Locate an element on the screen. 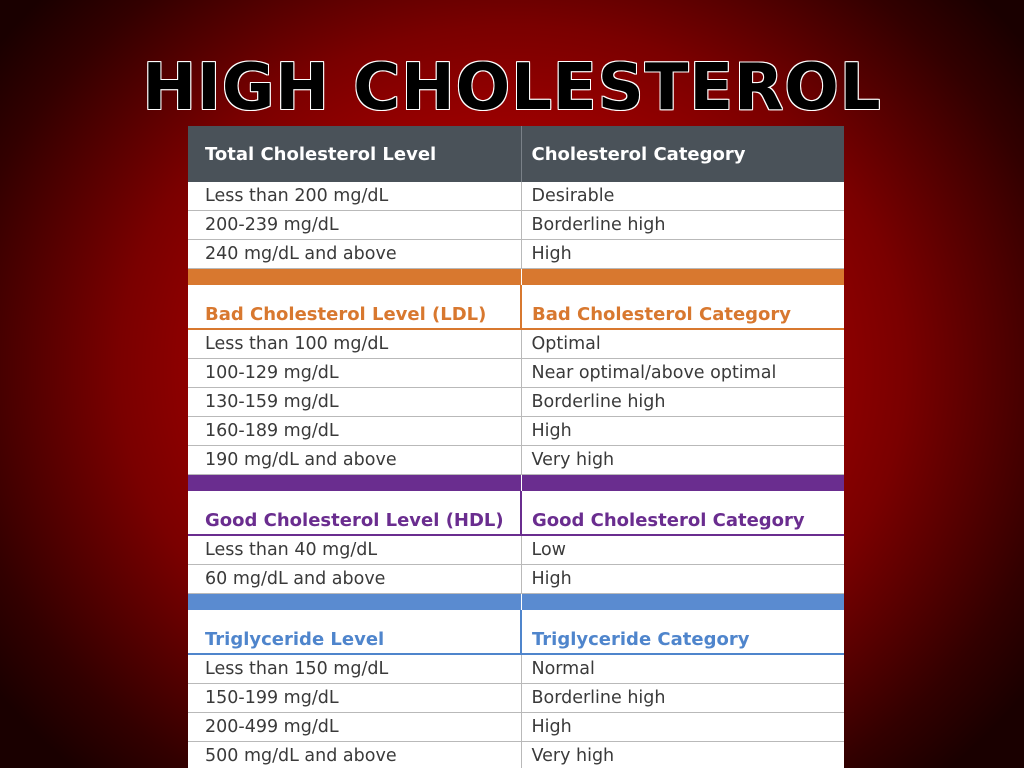  table-row: 150-199 mg/dL Borderline high is located at coordinates (516, 698).